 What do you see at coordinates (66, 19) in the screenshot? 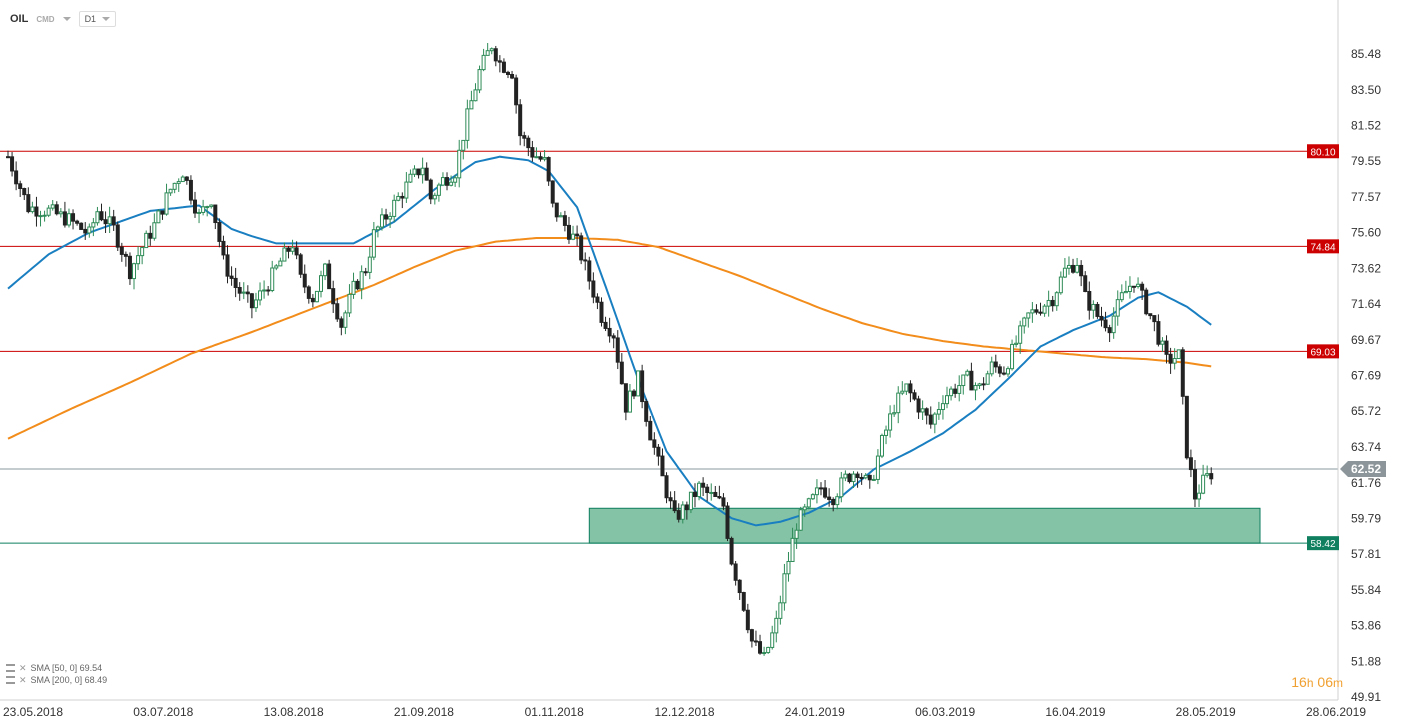
I see `chevron-down-icon` at bounding box center [66, 19].